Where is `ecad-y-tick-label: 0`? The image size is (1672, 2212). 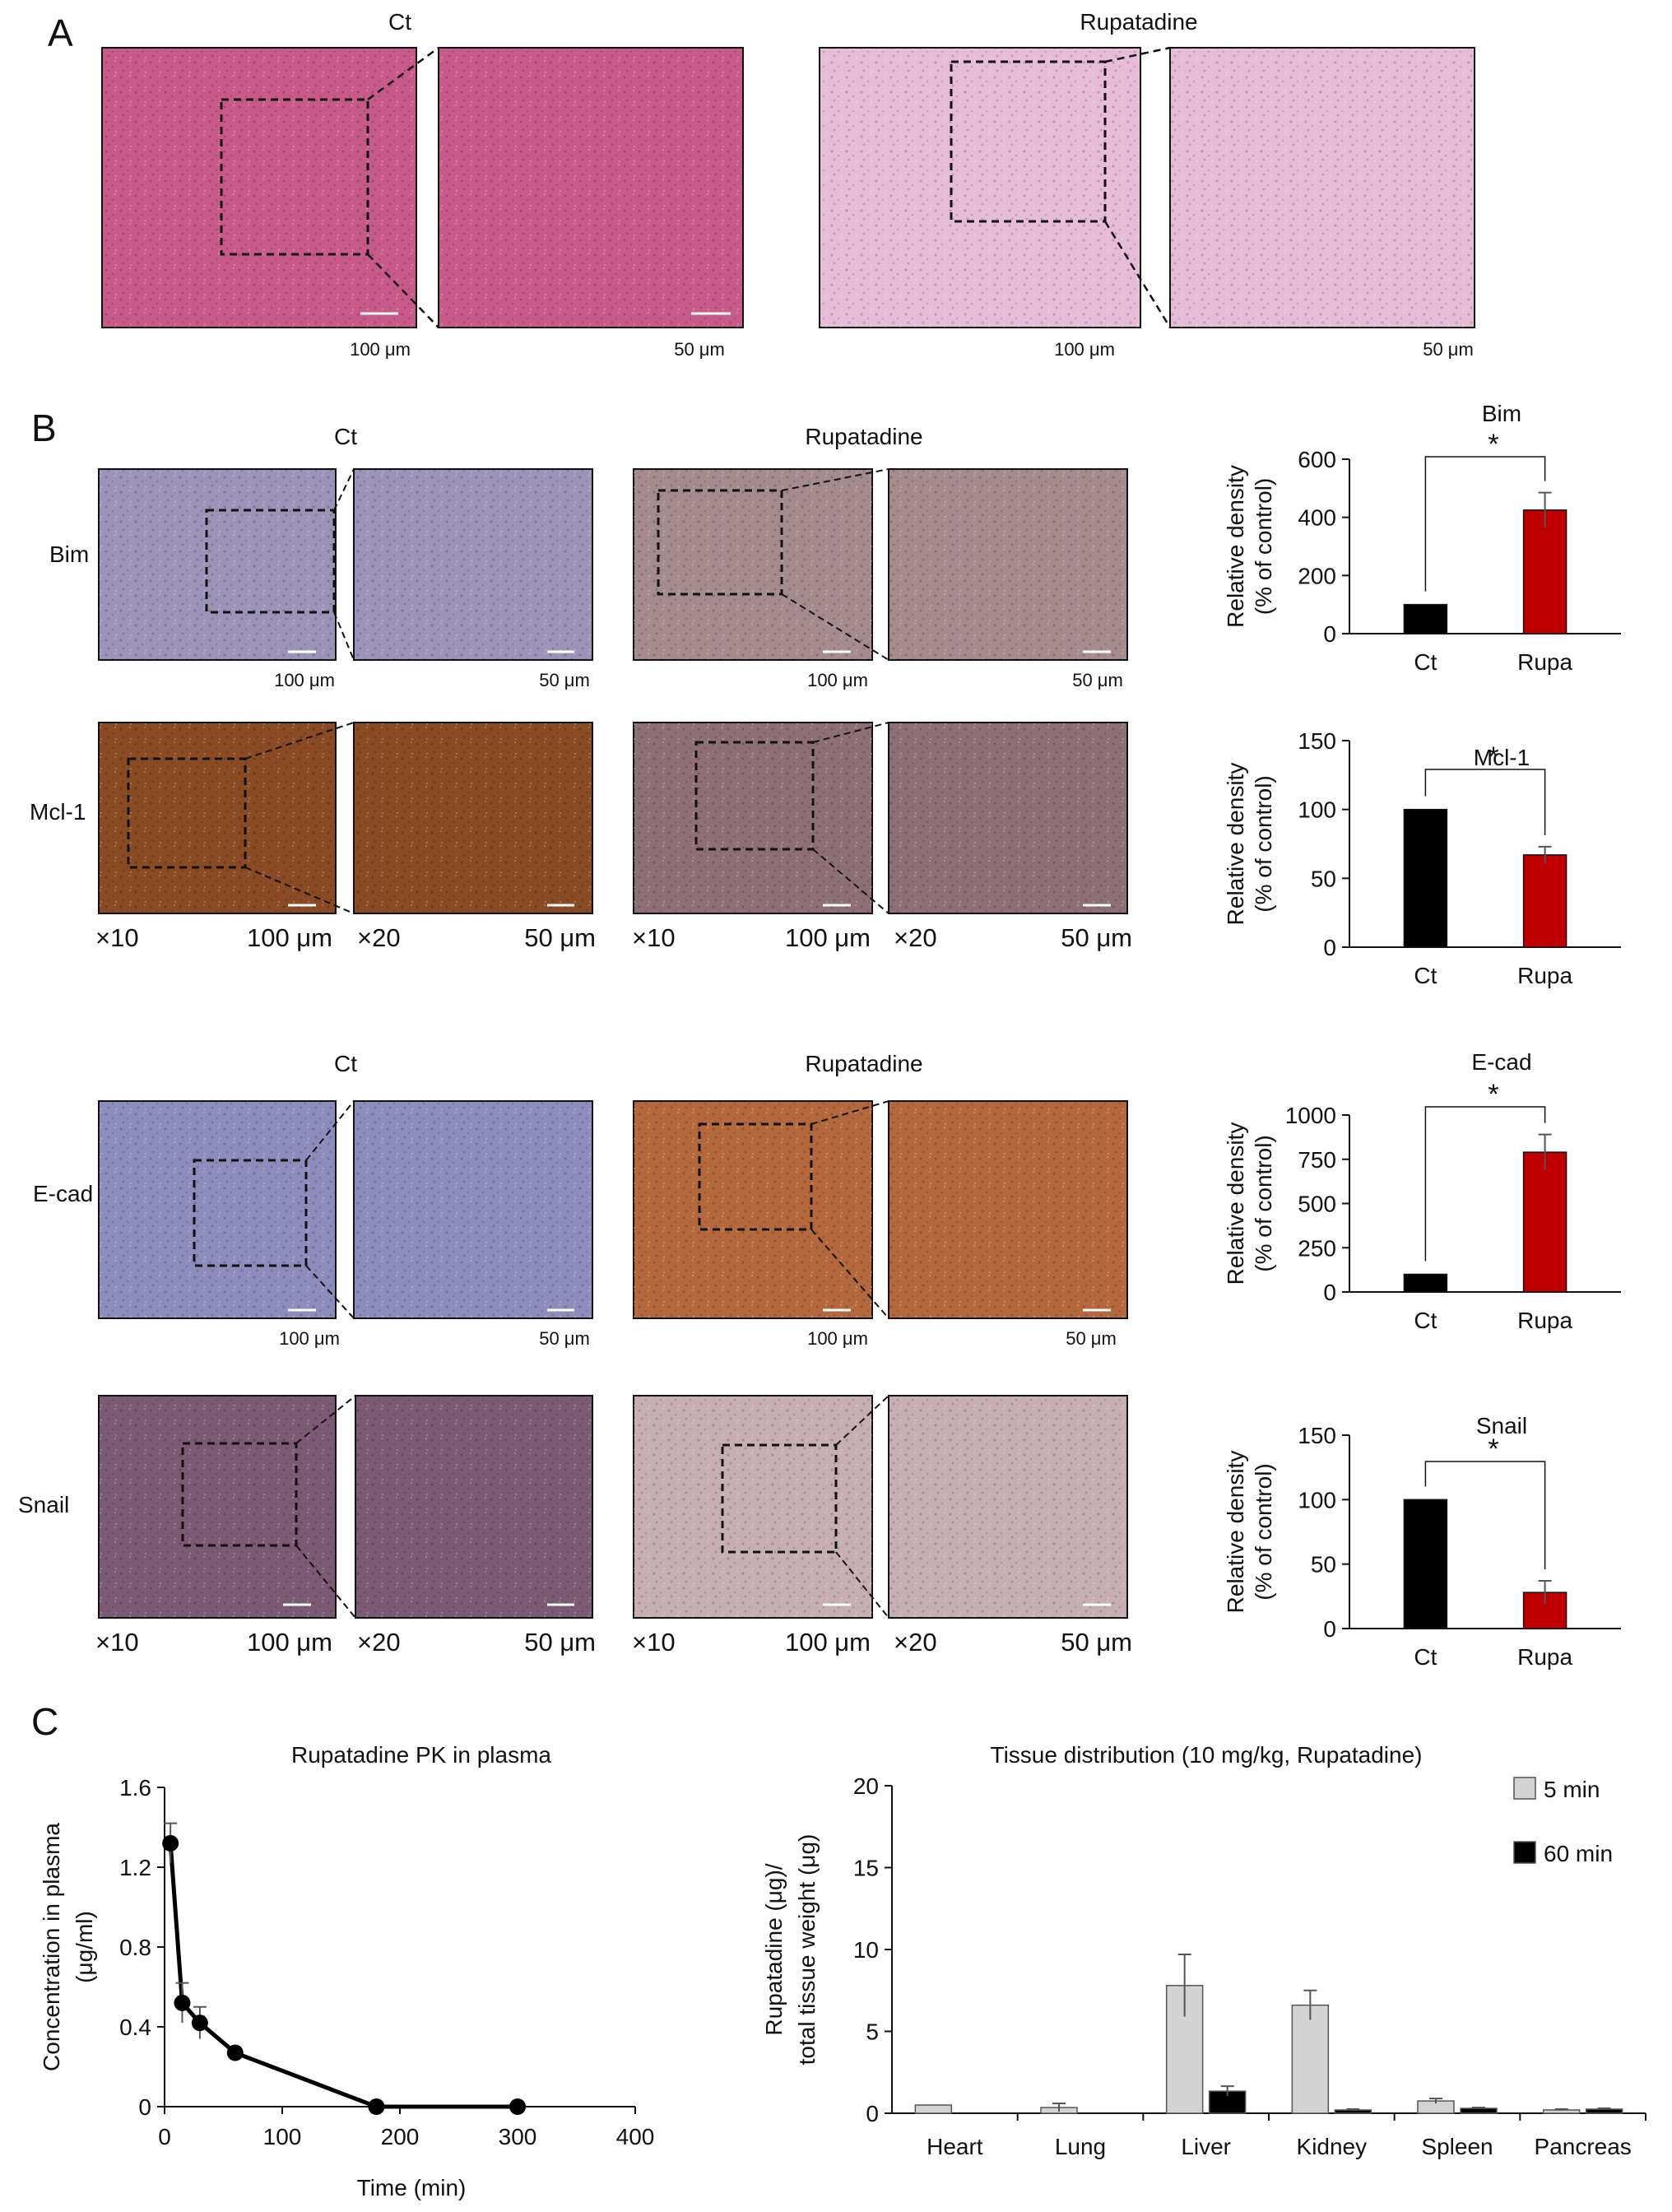
ecad-y-tick-label: 0 is located at coordinates (1329, 1292).